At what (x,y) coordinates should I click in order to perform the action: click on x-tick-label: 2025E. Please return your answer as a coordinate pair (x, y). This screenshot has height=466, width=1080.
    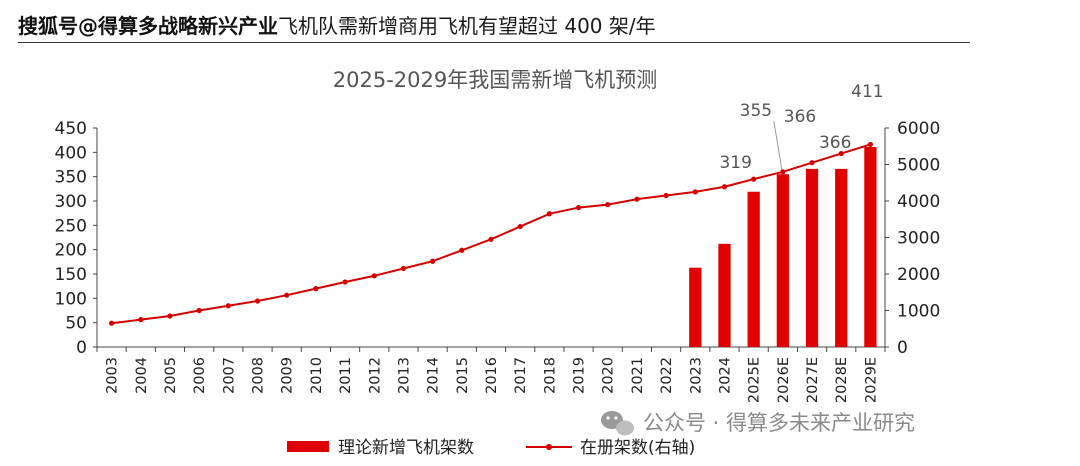
    Looking at the image, I should click on (755, 380).